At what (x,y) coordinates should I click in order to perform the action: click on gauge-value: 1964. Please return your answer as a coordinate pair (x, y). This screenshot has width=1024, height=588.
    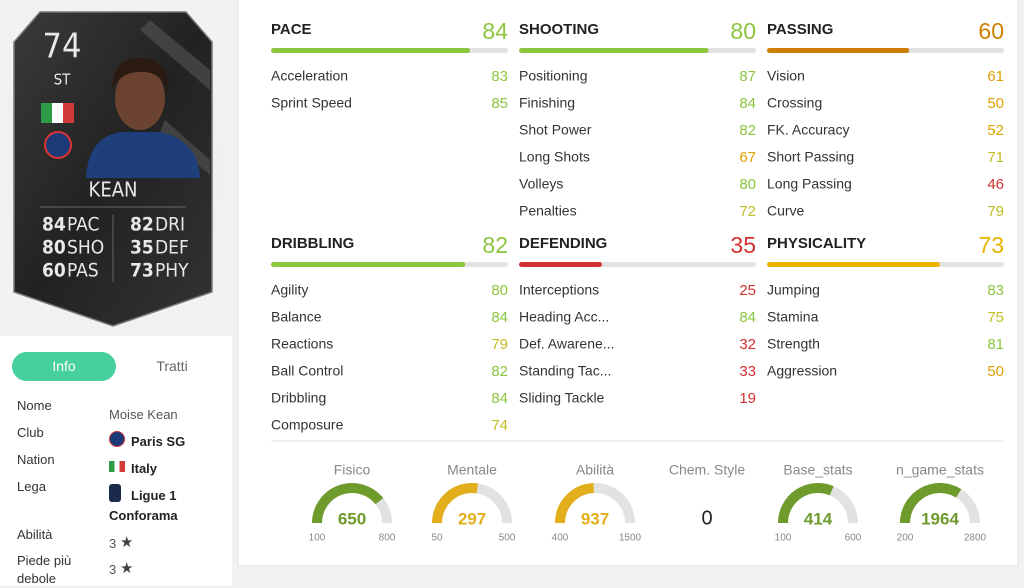
    Looking at the image, I should click on (940, 518).